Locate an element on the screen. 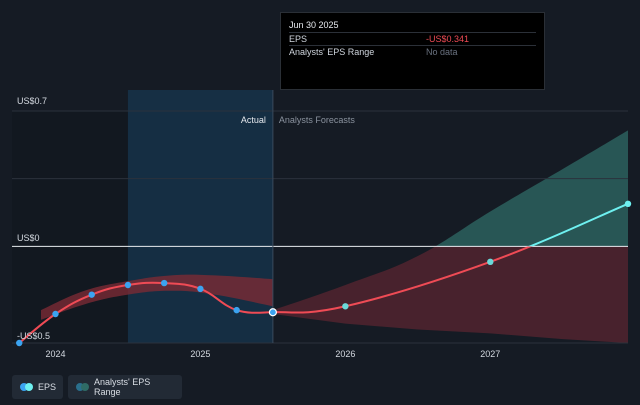 The image size is (640, 405). tooltip-date: Jun 30 2025 is located at coordinates (314, 25).